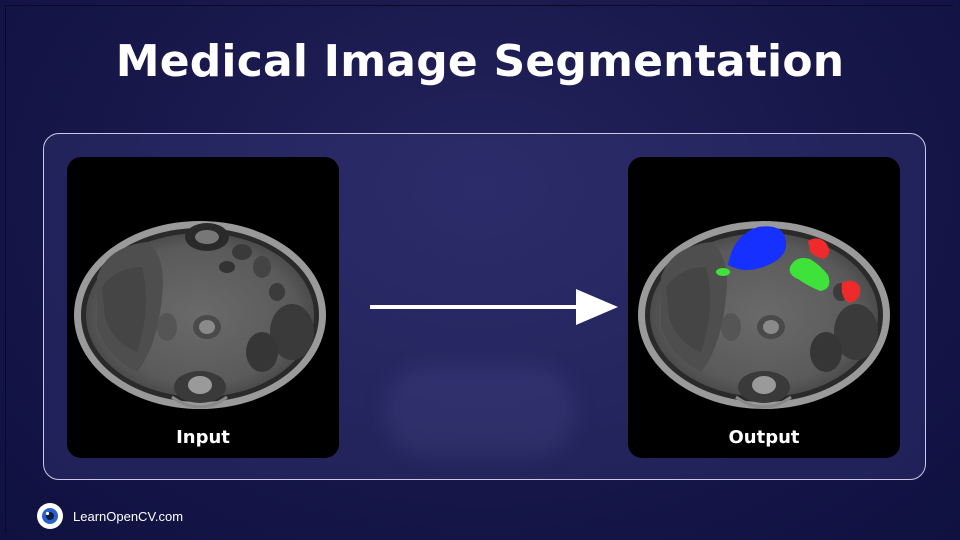 Image resolution: width=960 pixels, height=540 pixels. Describe the element at coordinates (757, 248) in the screenshot. I see `segment-blue` at that location.